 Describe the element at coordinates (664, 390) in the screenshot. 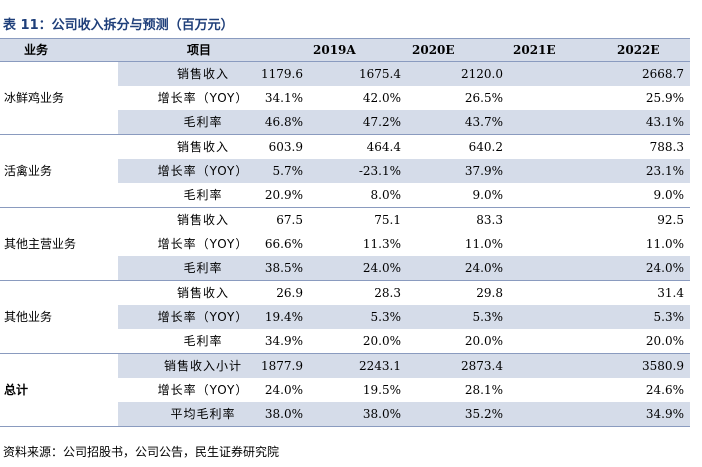

I see `value-2022e: 24.6%` at that location.